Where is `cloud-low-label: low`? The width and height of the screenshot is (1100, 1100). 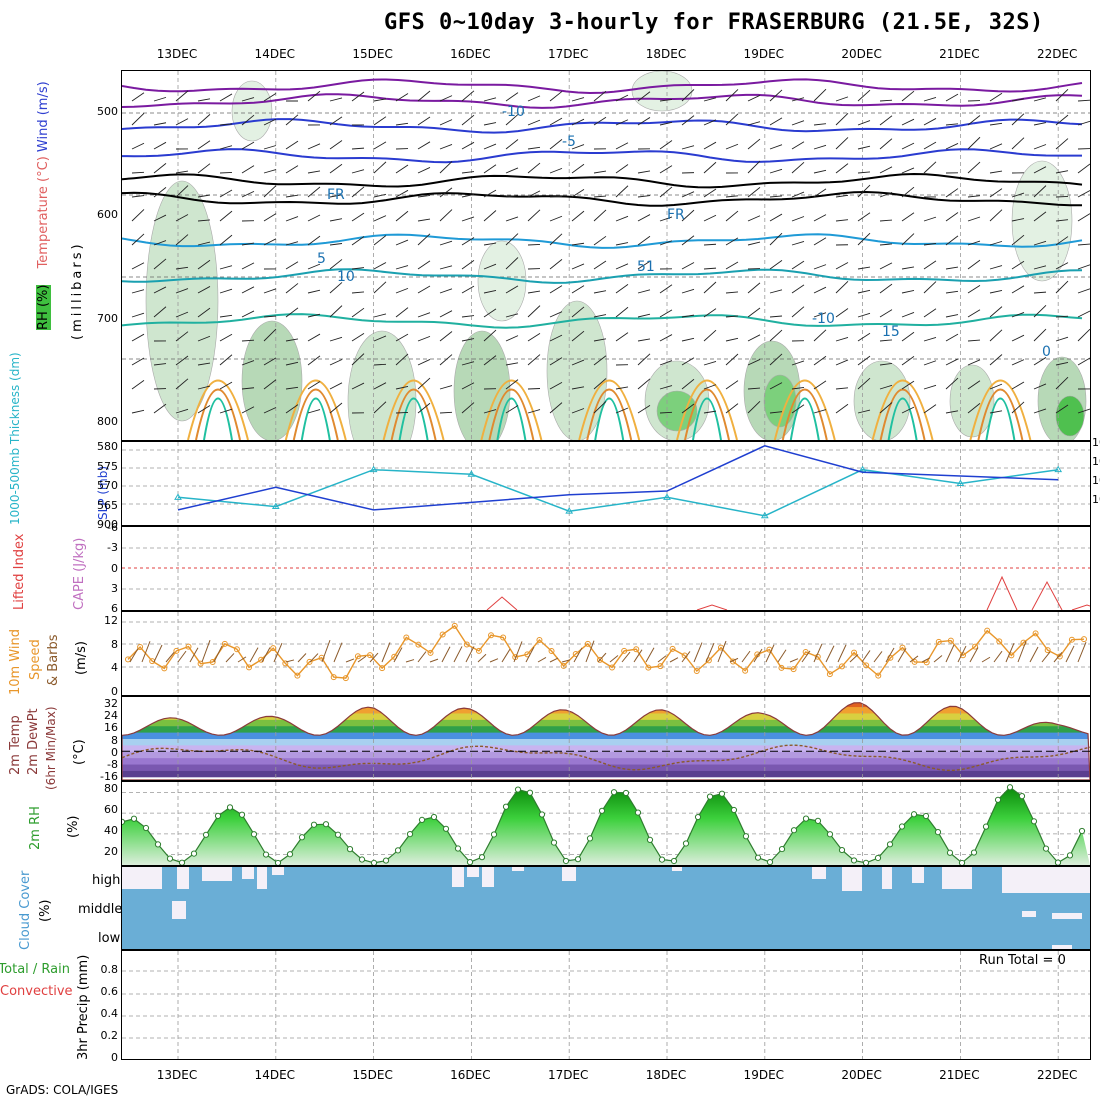 cloud-low-label: low is located at coordinates (109, 938).